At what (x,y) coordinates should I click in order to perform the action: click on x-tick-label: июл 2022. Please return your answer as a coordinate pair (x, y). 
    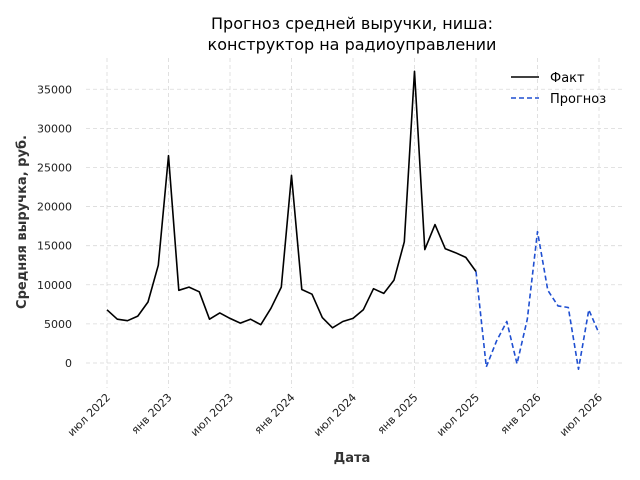
    Looking at the image, I should click on (89, 415).